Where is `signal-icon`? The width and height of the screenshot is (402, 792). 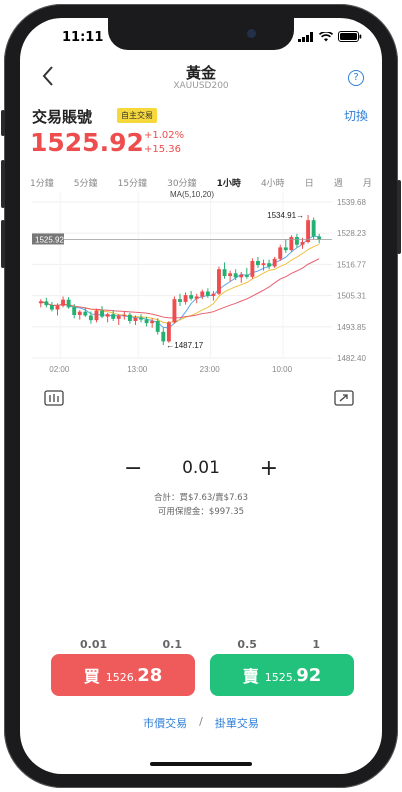
signal-icon is located at coordinates (306, 37).